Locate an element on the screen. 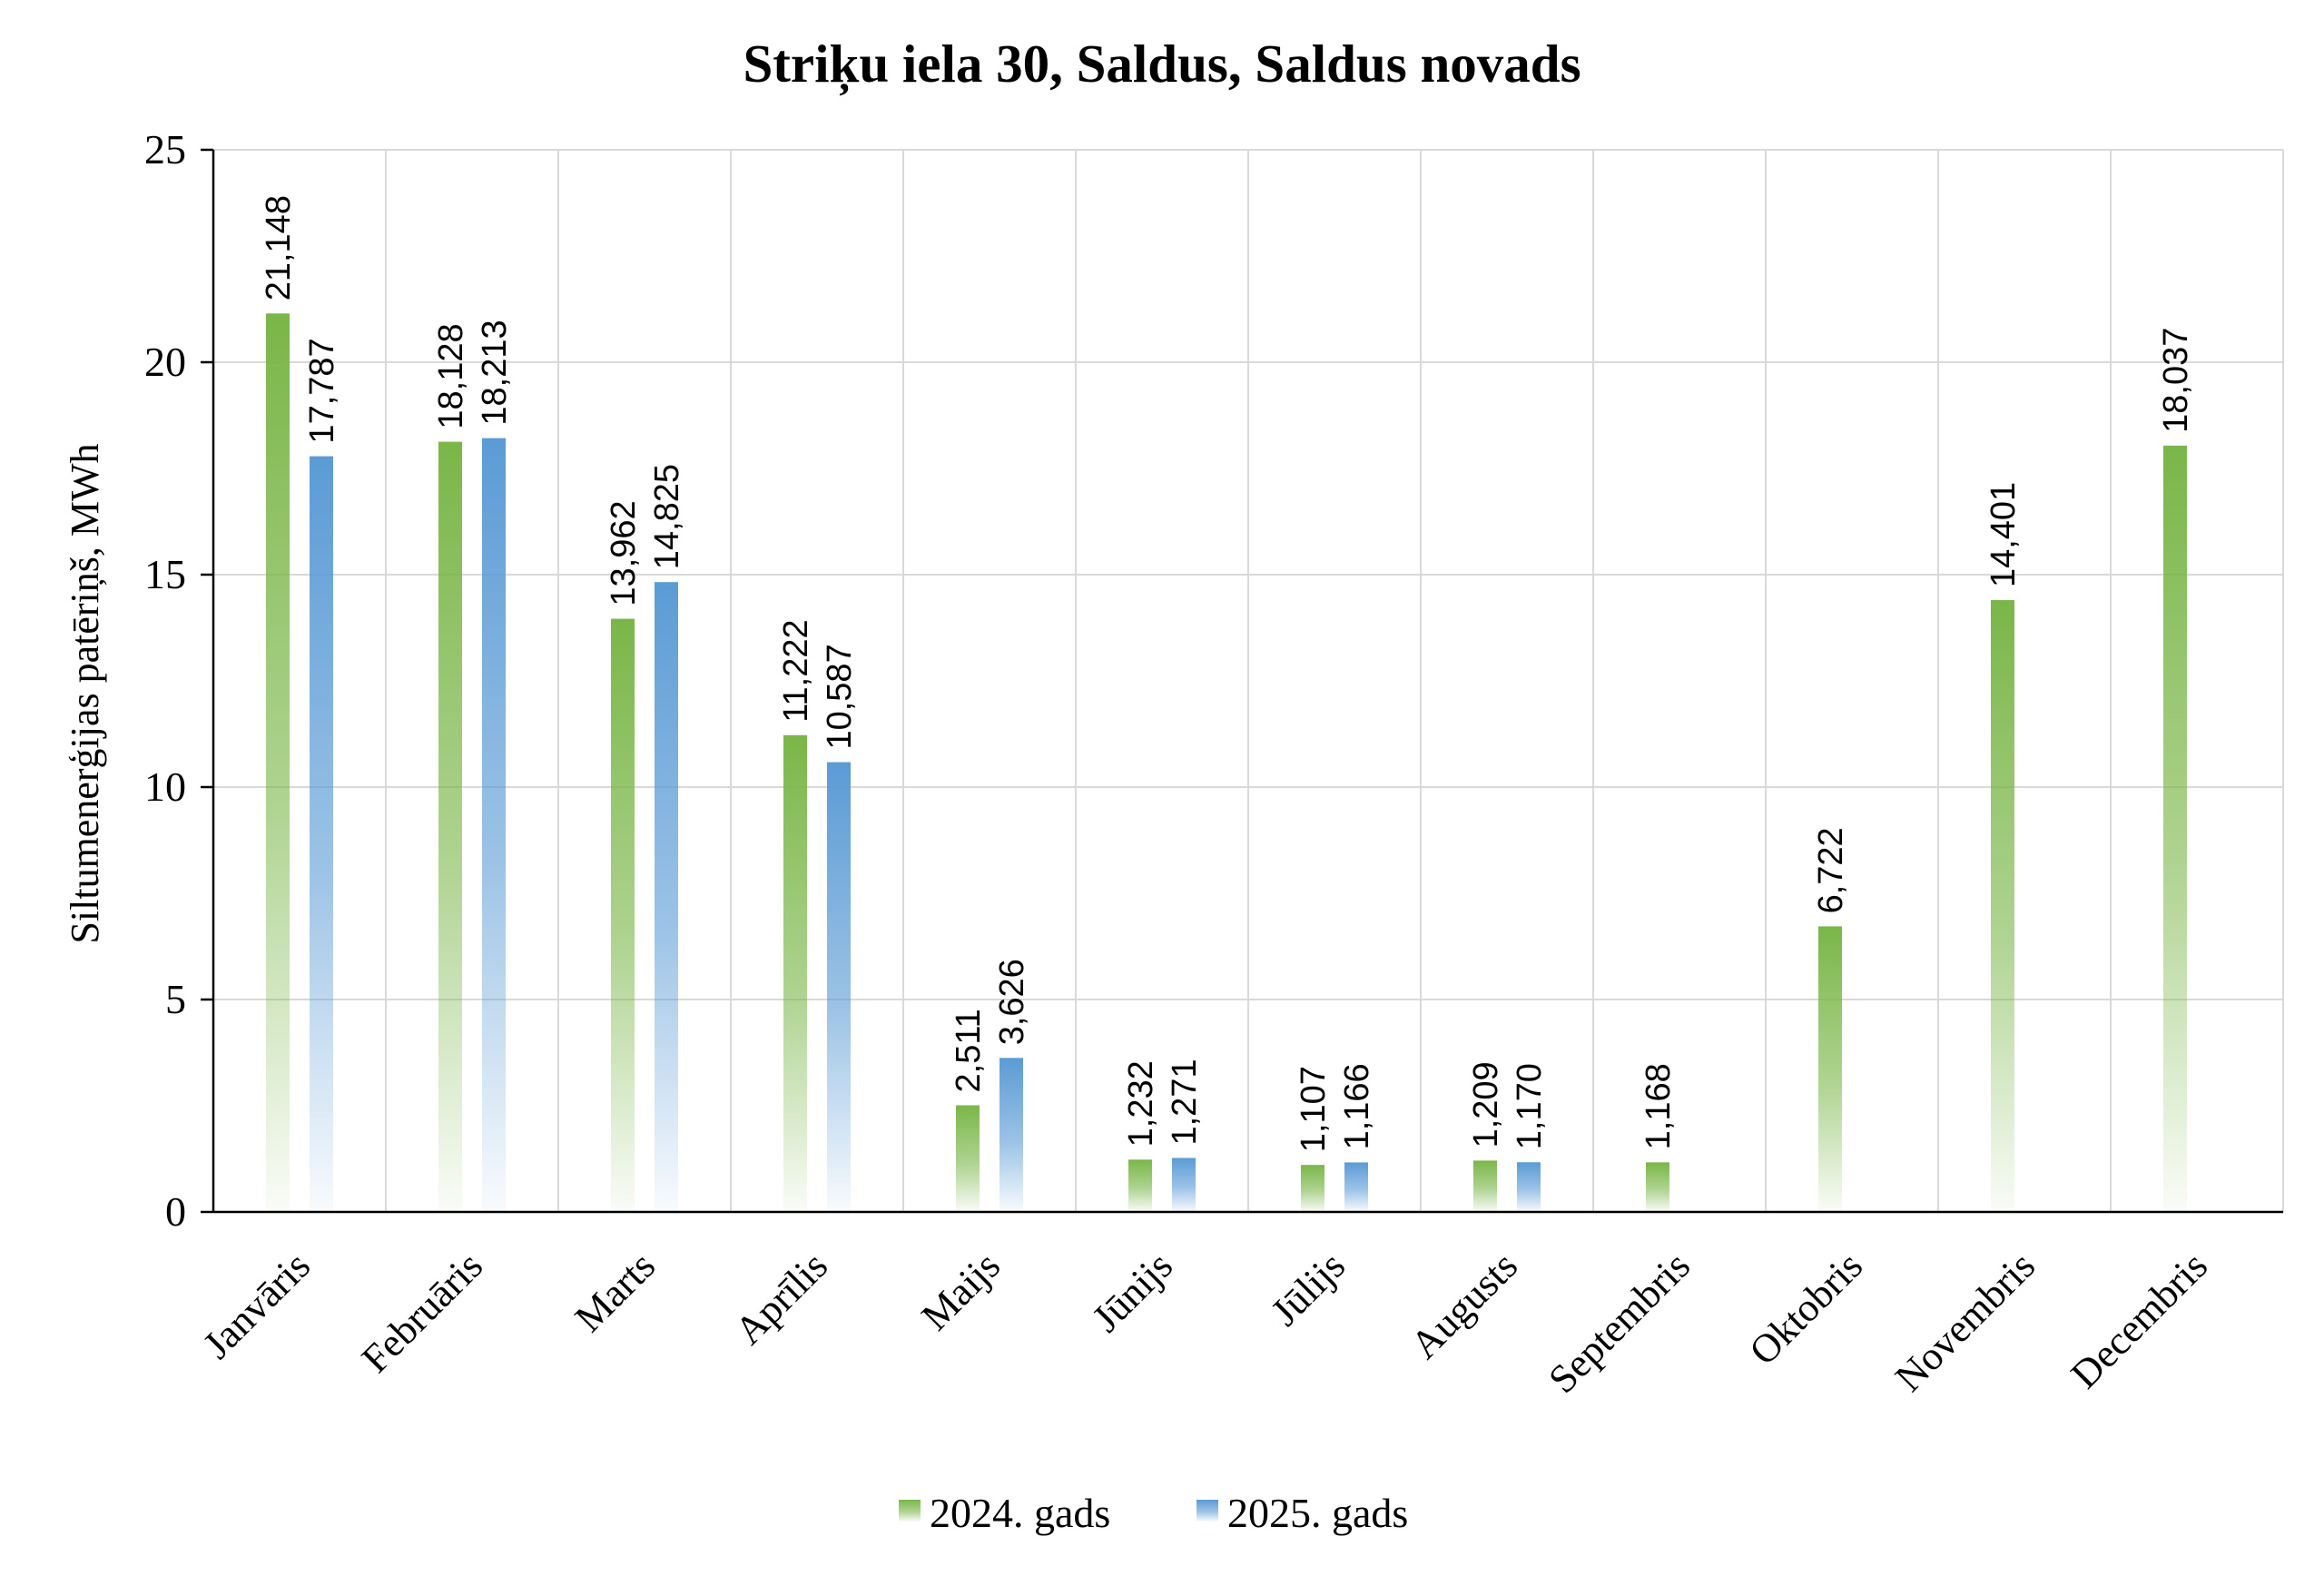 Image resolution: width=2324 pixels, height=1576 pixels. x-tick-label: Decembris is located at coordinates (2139, 1319).